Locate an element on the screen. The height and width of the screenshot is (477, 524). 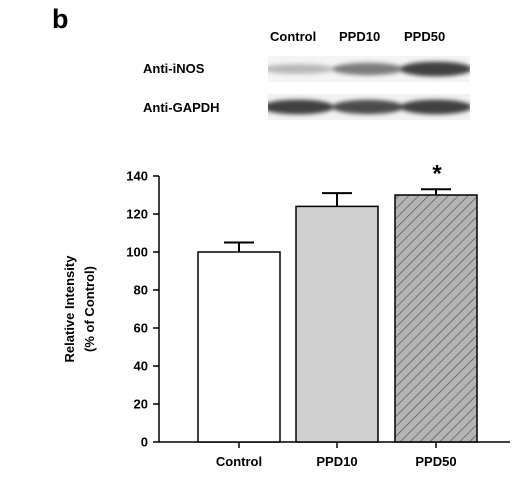
blot-row-label-inos: Anti-iNOS is located at coordinates (174, 68).